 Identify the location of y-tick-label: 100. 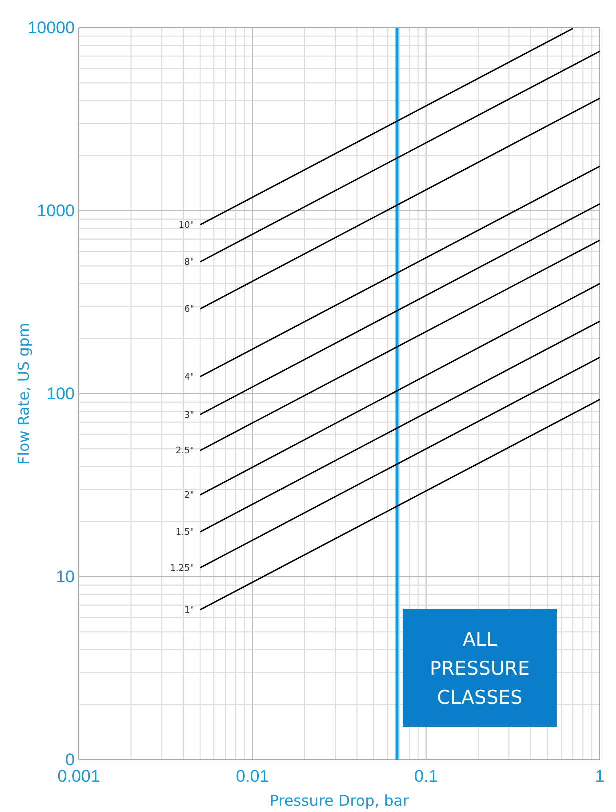
(60, 394).